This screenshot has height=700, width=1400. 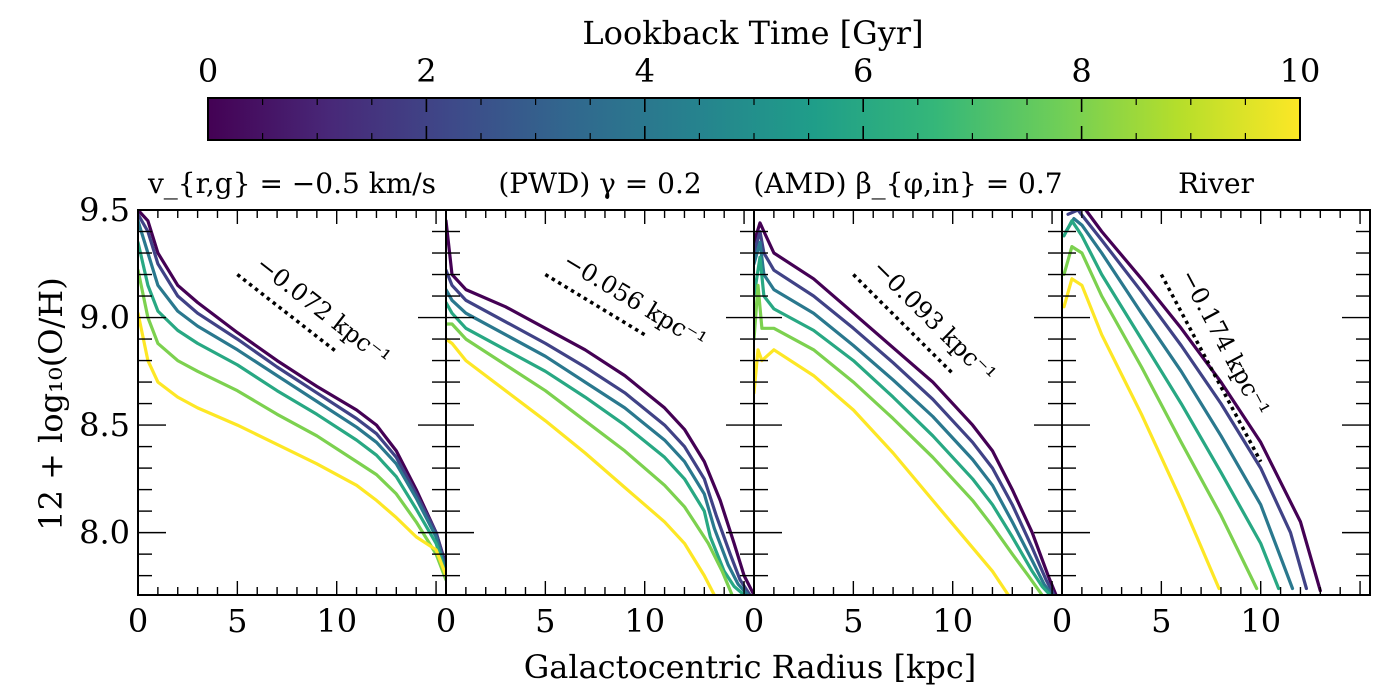 What do you see at coordinates (208, 71) in the screenshot?
I see `colorbar-tick-label: 0` at bounding box center [208, 71].